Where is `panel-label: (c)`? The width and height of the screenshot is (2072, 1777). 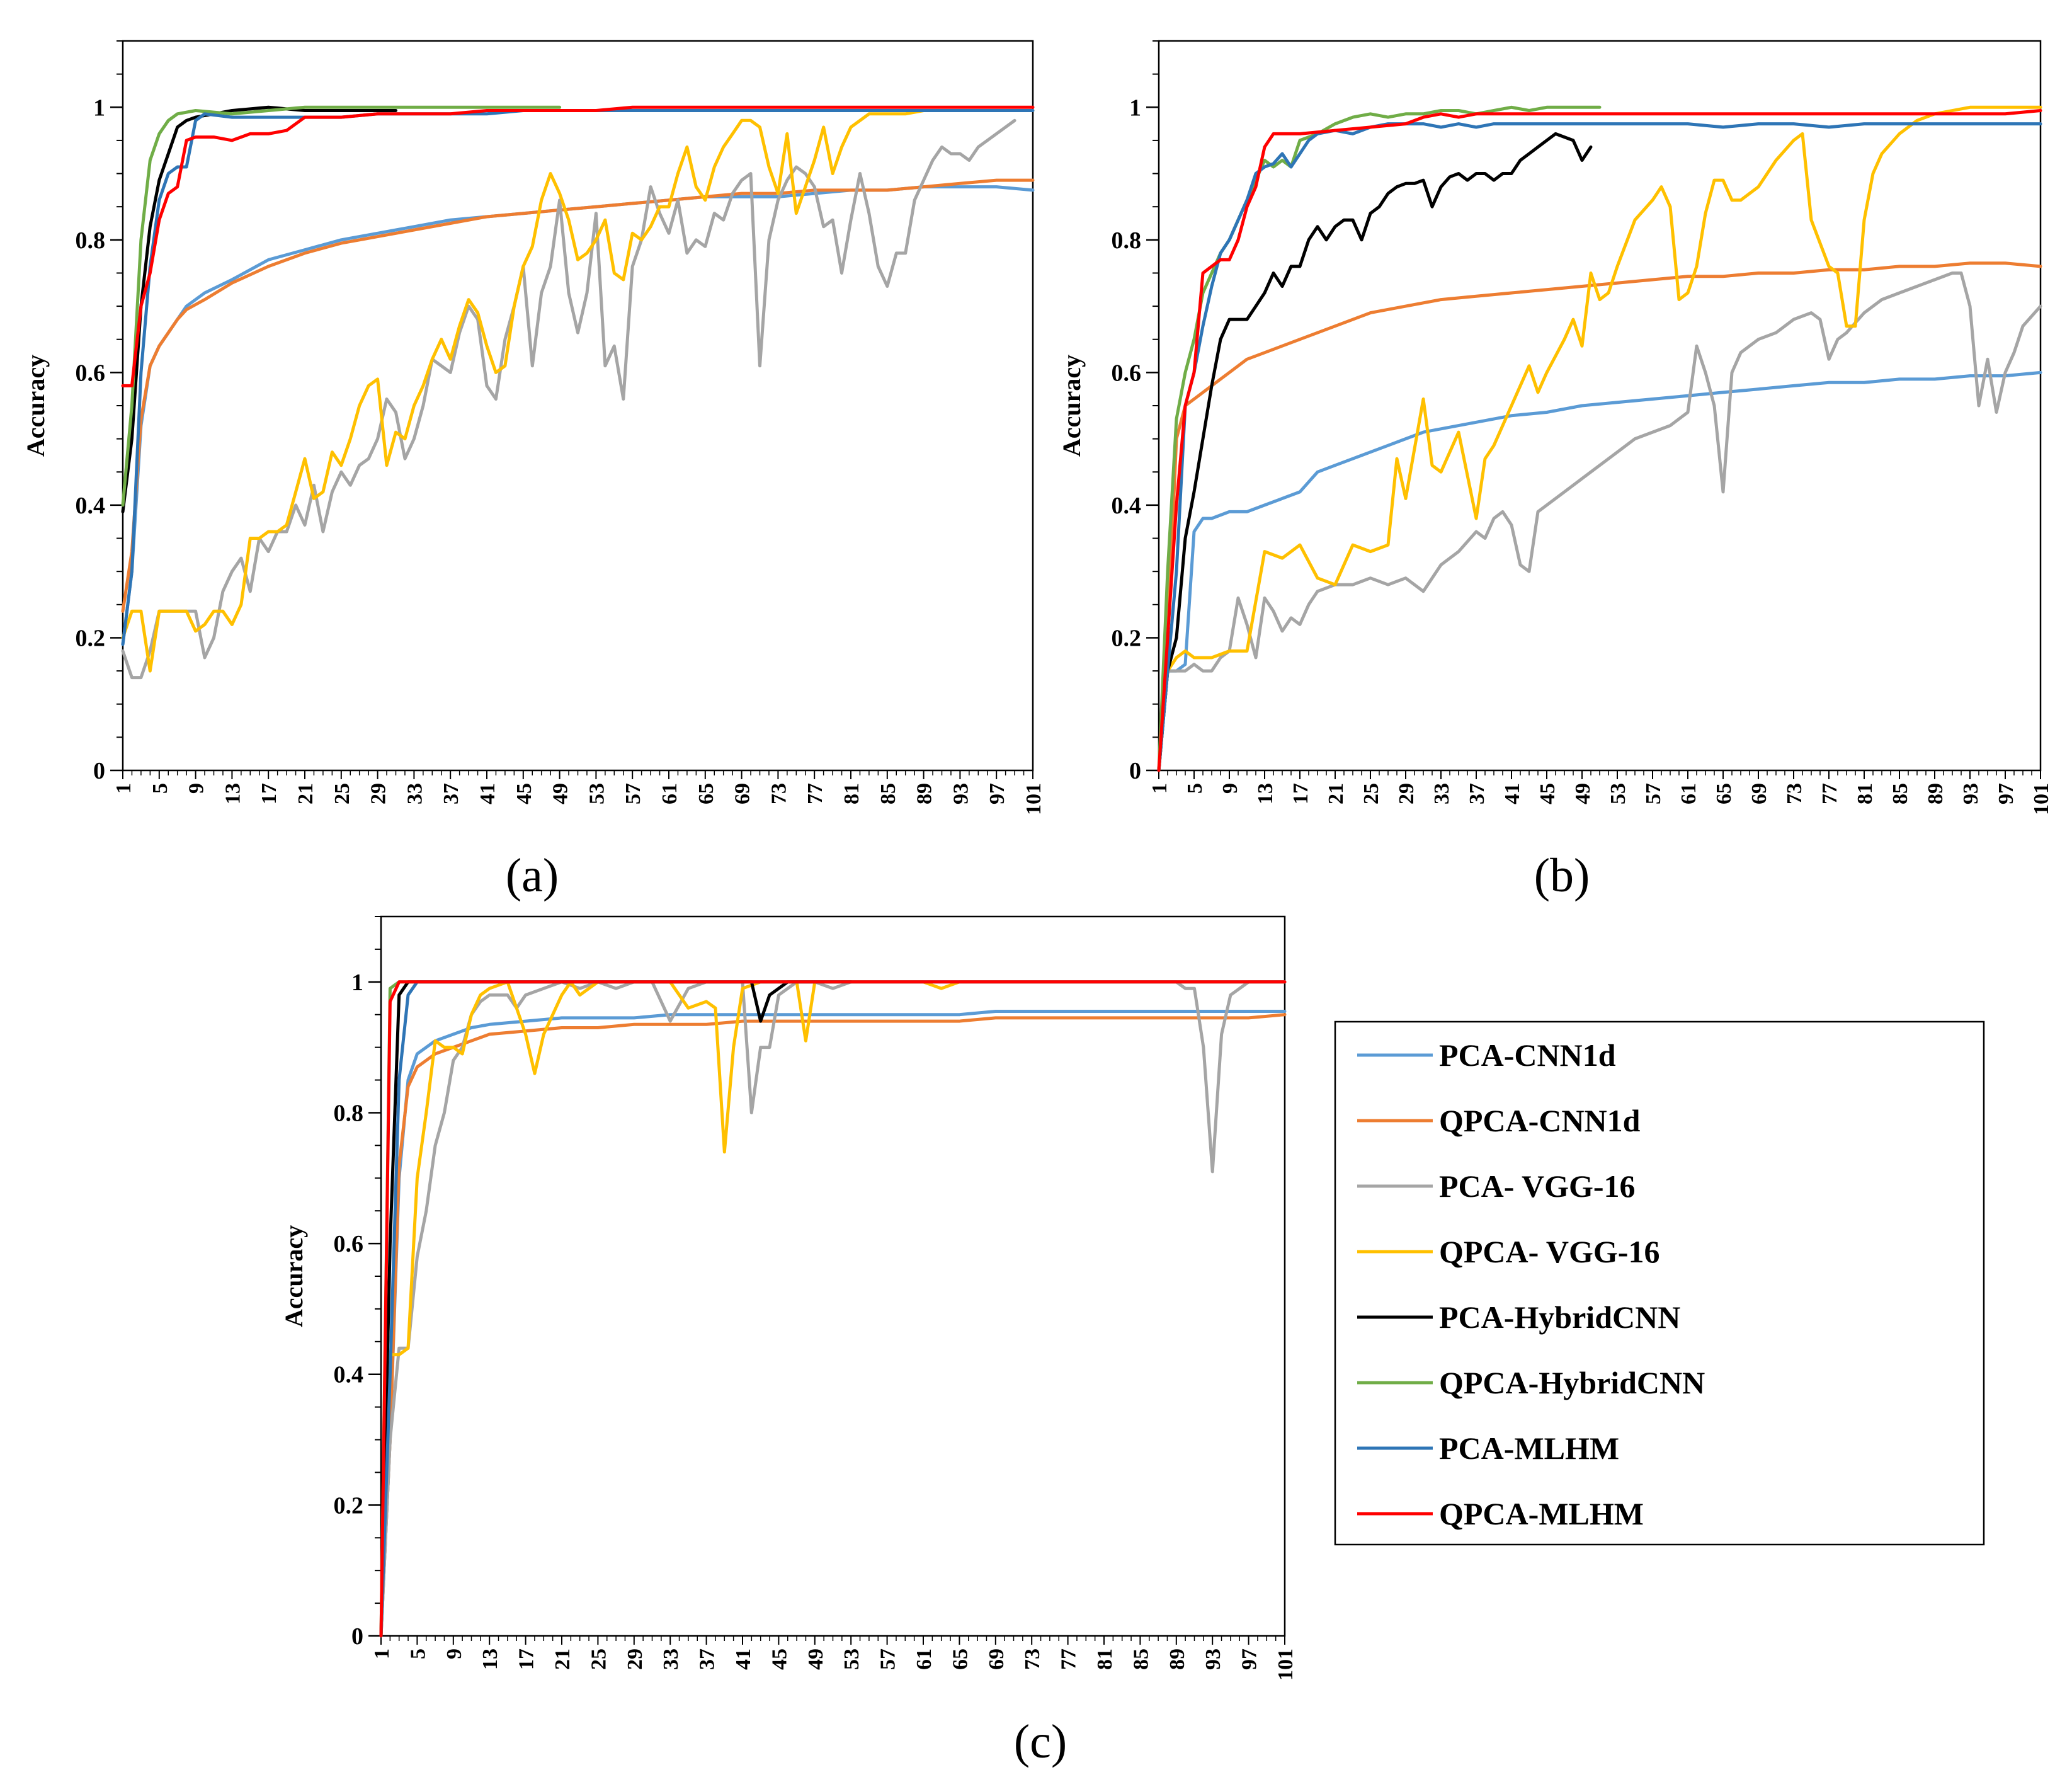 panel-label: (c) is located at coordinates (1041, 1741).